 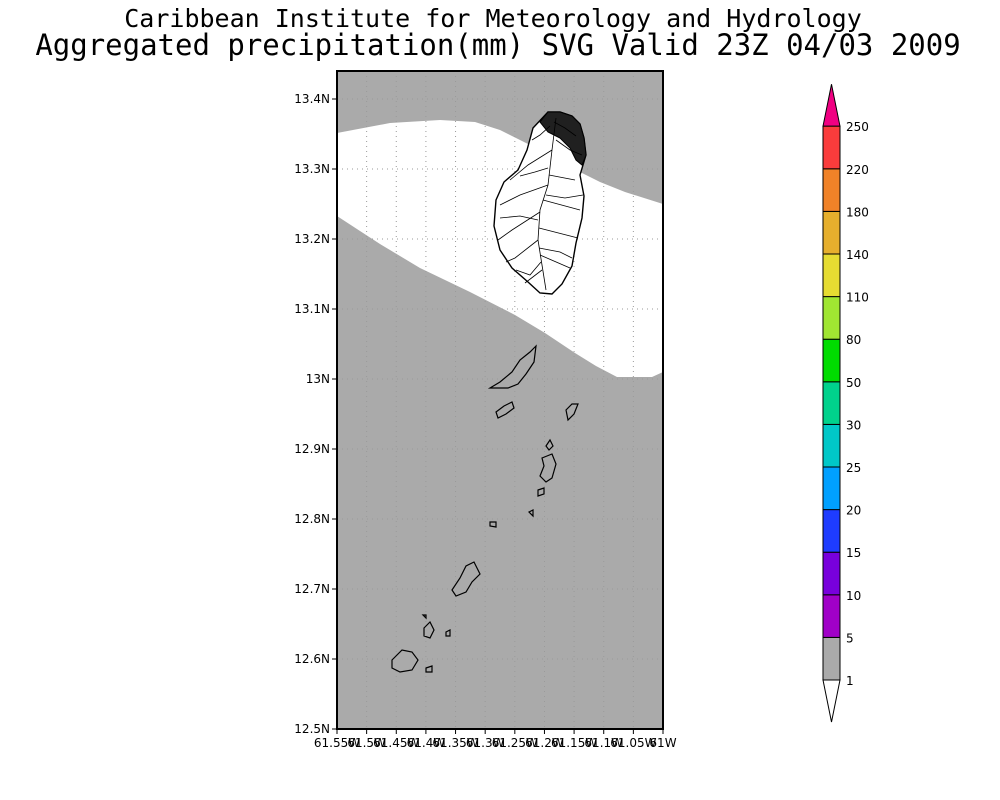 I want to click on lon-tick-label: 61.3W, so click(x=485, y=743).